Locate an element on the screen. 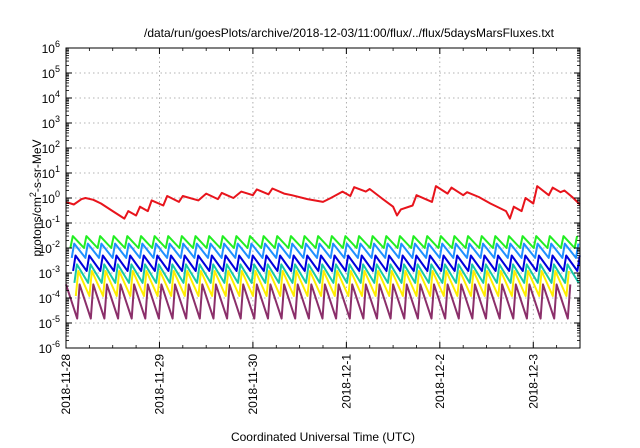 This screenshot has width=640, height=448. y-tick-label: 10⁻⁵ is located at coordinates (49, 322).